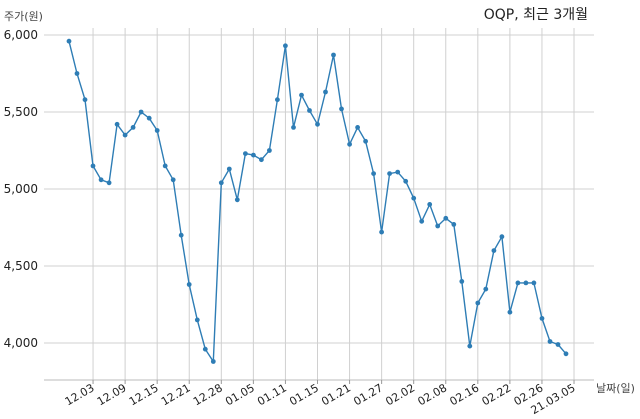  I want to click on x-tick-label: 01.15, so click(304, 394).